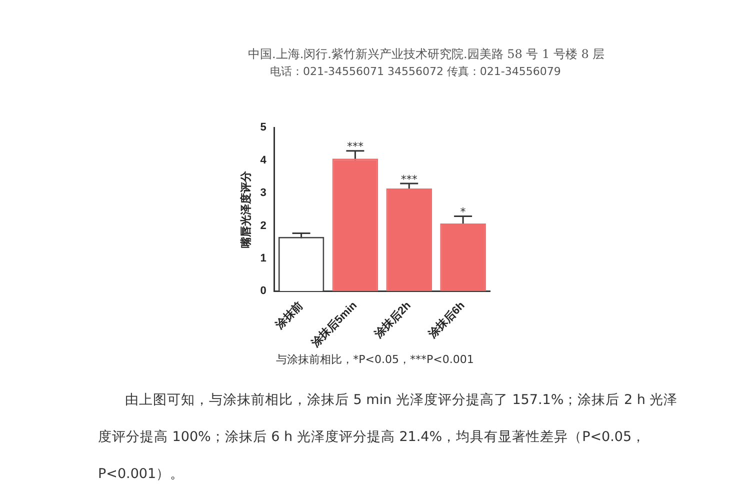 This screenshot has height=500, width=750. I want to click on y-tick-label: 3, so click(263, 193).